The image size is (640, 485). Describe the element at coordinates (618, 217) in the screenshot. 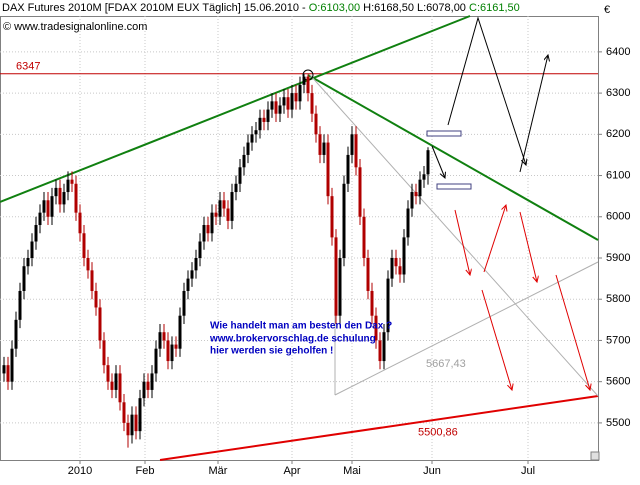

I see `y-tick-label: 6000` at that location.